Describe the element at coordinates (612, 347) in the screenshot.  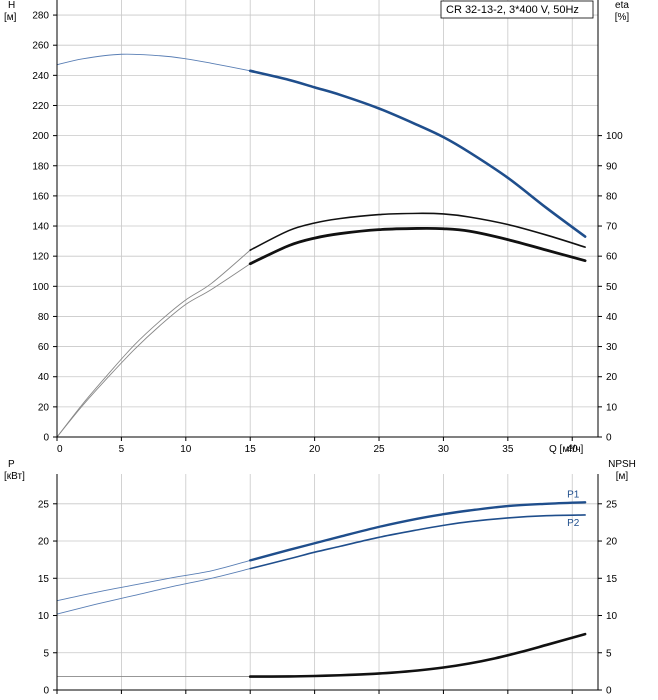
I see `y-tick-label-right: 30` at that location.